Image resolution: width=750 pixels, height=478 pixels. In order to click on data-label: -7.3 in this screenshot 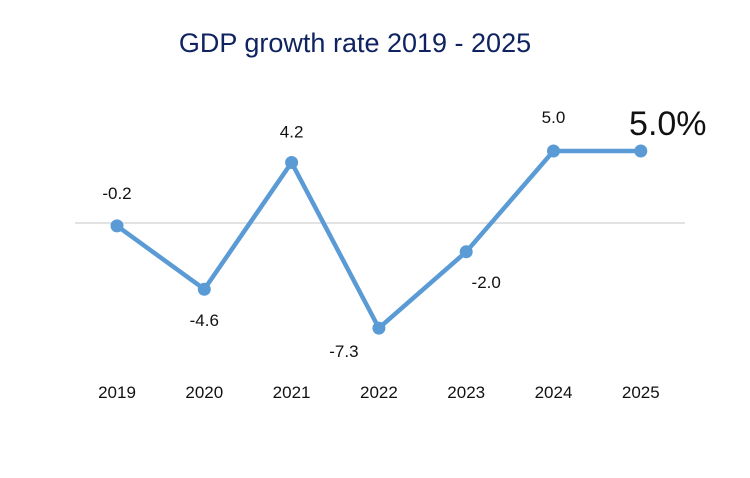, I will do `click(343, 351)`.